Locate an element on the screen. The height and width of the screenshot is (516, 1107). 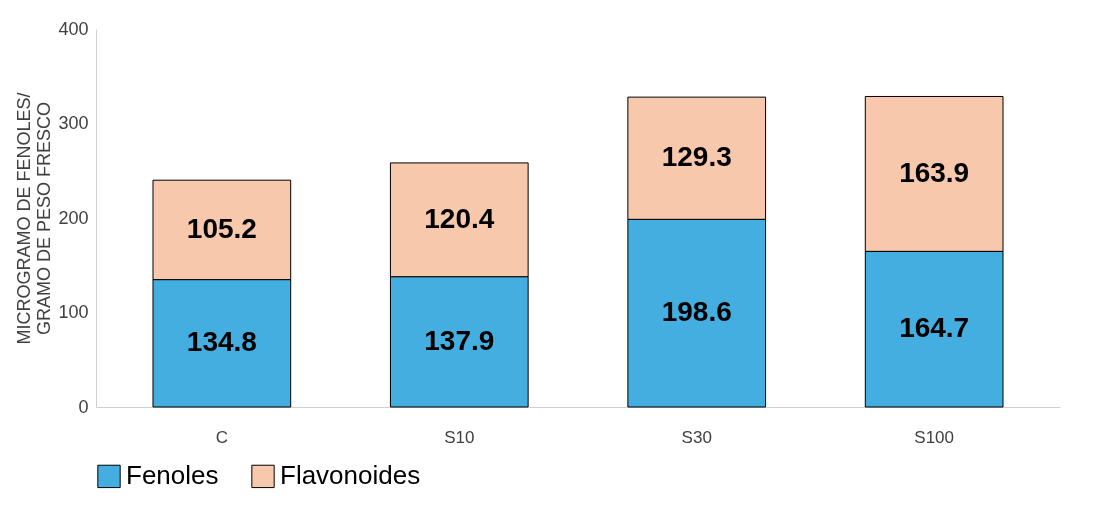
y-tick-label: 400 is located at coordinates (73, 28).